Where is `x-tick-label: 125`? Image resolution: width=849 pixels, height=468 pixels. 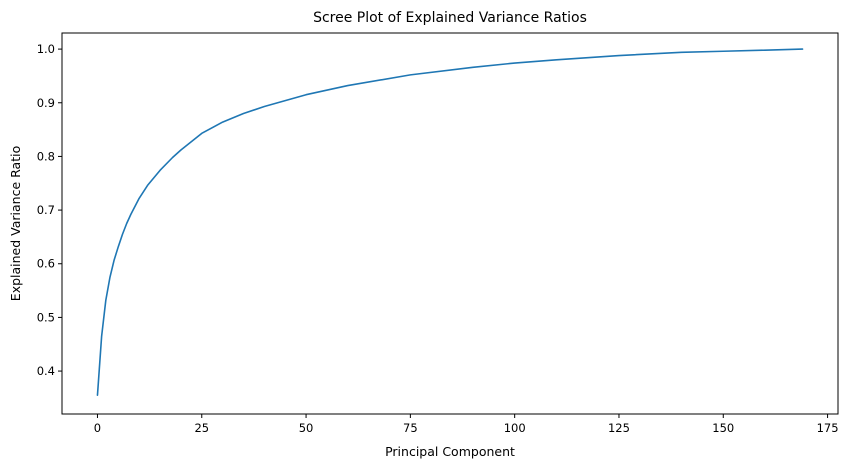
x-tick-label: 125 is located at coordinates (619, 428).